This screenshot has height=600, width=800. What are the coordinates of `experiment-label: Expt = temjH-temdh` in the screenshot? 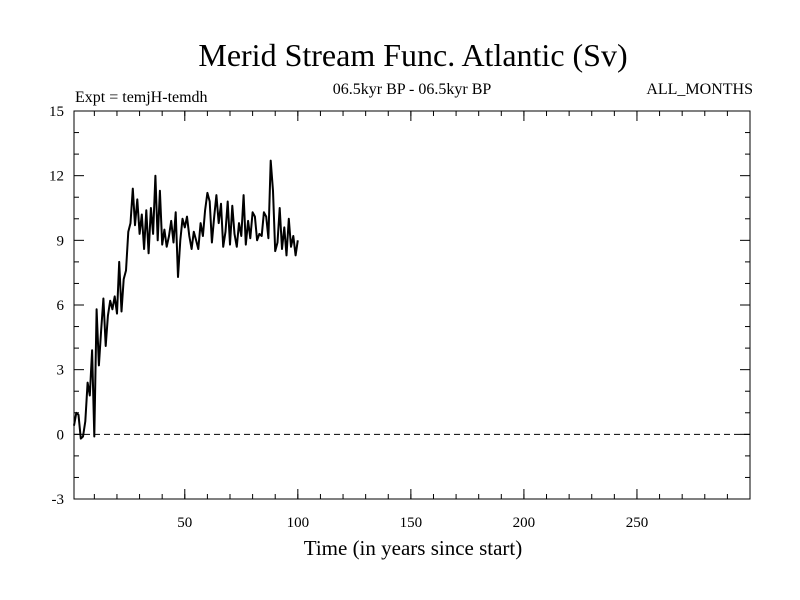 It's located at (141, 97).